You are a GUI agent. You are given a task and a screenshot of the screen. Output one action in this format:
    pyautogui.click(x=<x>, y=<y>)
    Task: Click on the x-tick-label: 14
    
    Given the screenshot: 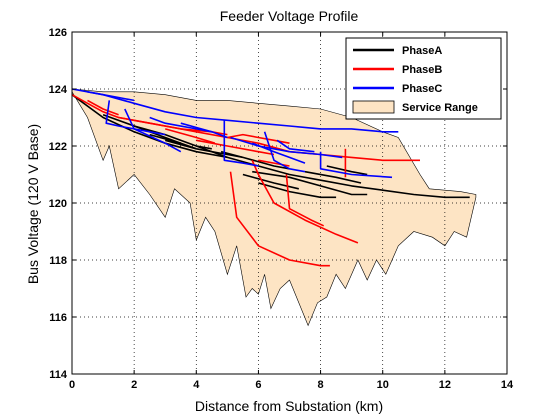 What is the action you would take?
    pyautogui.click(x=507, y=385)
    